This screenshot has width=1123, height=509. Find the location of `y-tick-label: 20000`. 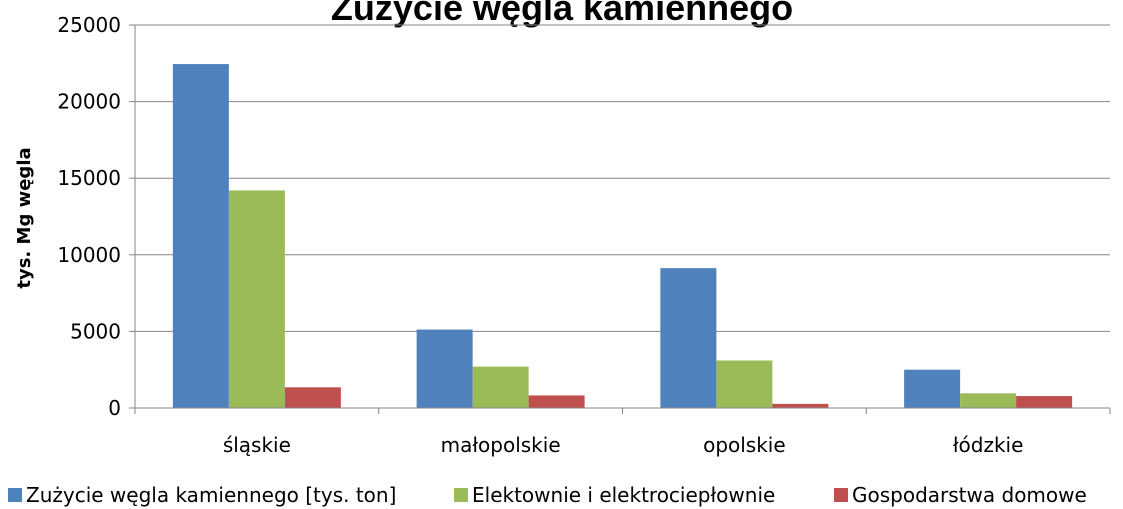

y-tick-label: 20000 is located at coordinates (89, 102).